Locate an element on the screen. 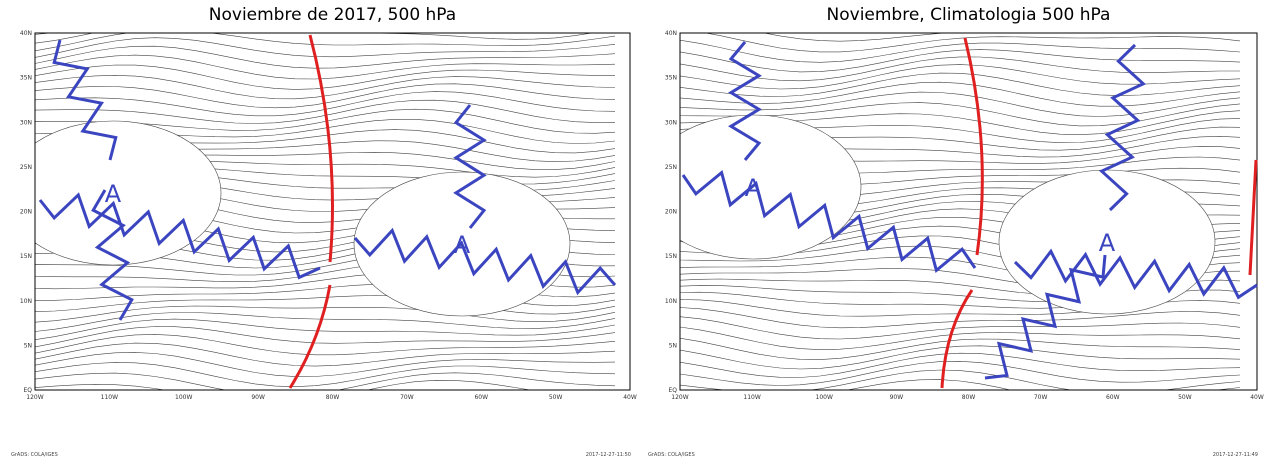  footer-right: 2017-12-27-11:50 is located at coordinates (608, 455).